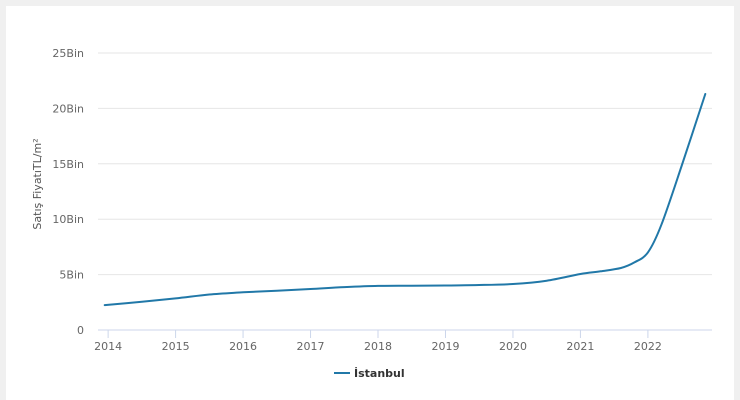 The width and height of the screenshot is (740, 400). Describe the element at coordinates (68, 53) in the screenshot. I see `y-tick-label: 25Bin` at that location.